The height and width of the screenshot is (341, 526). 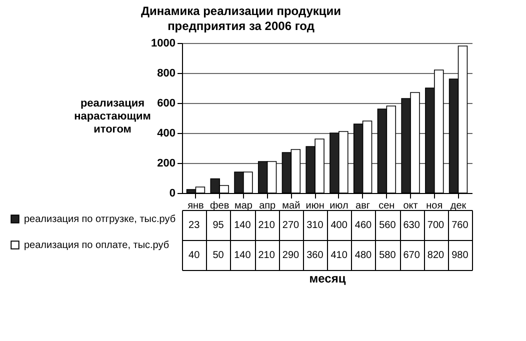 I want to click on legend-label: реализация по отгрузке, тыс.руб, so click(x=100, y=219).